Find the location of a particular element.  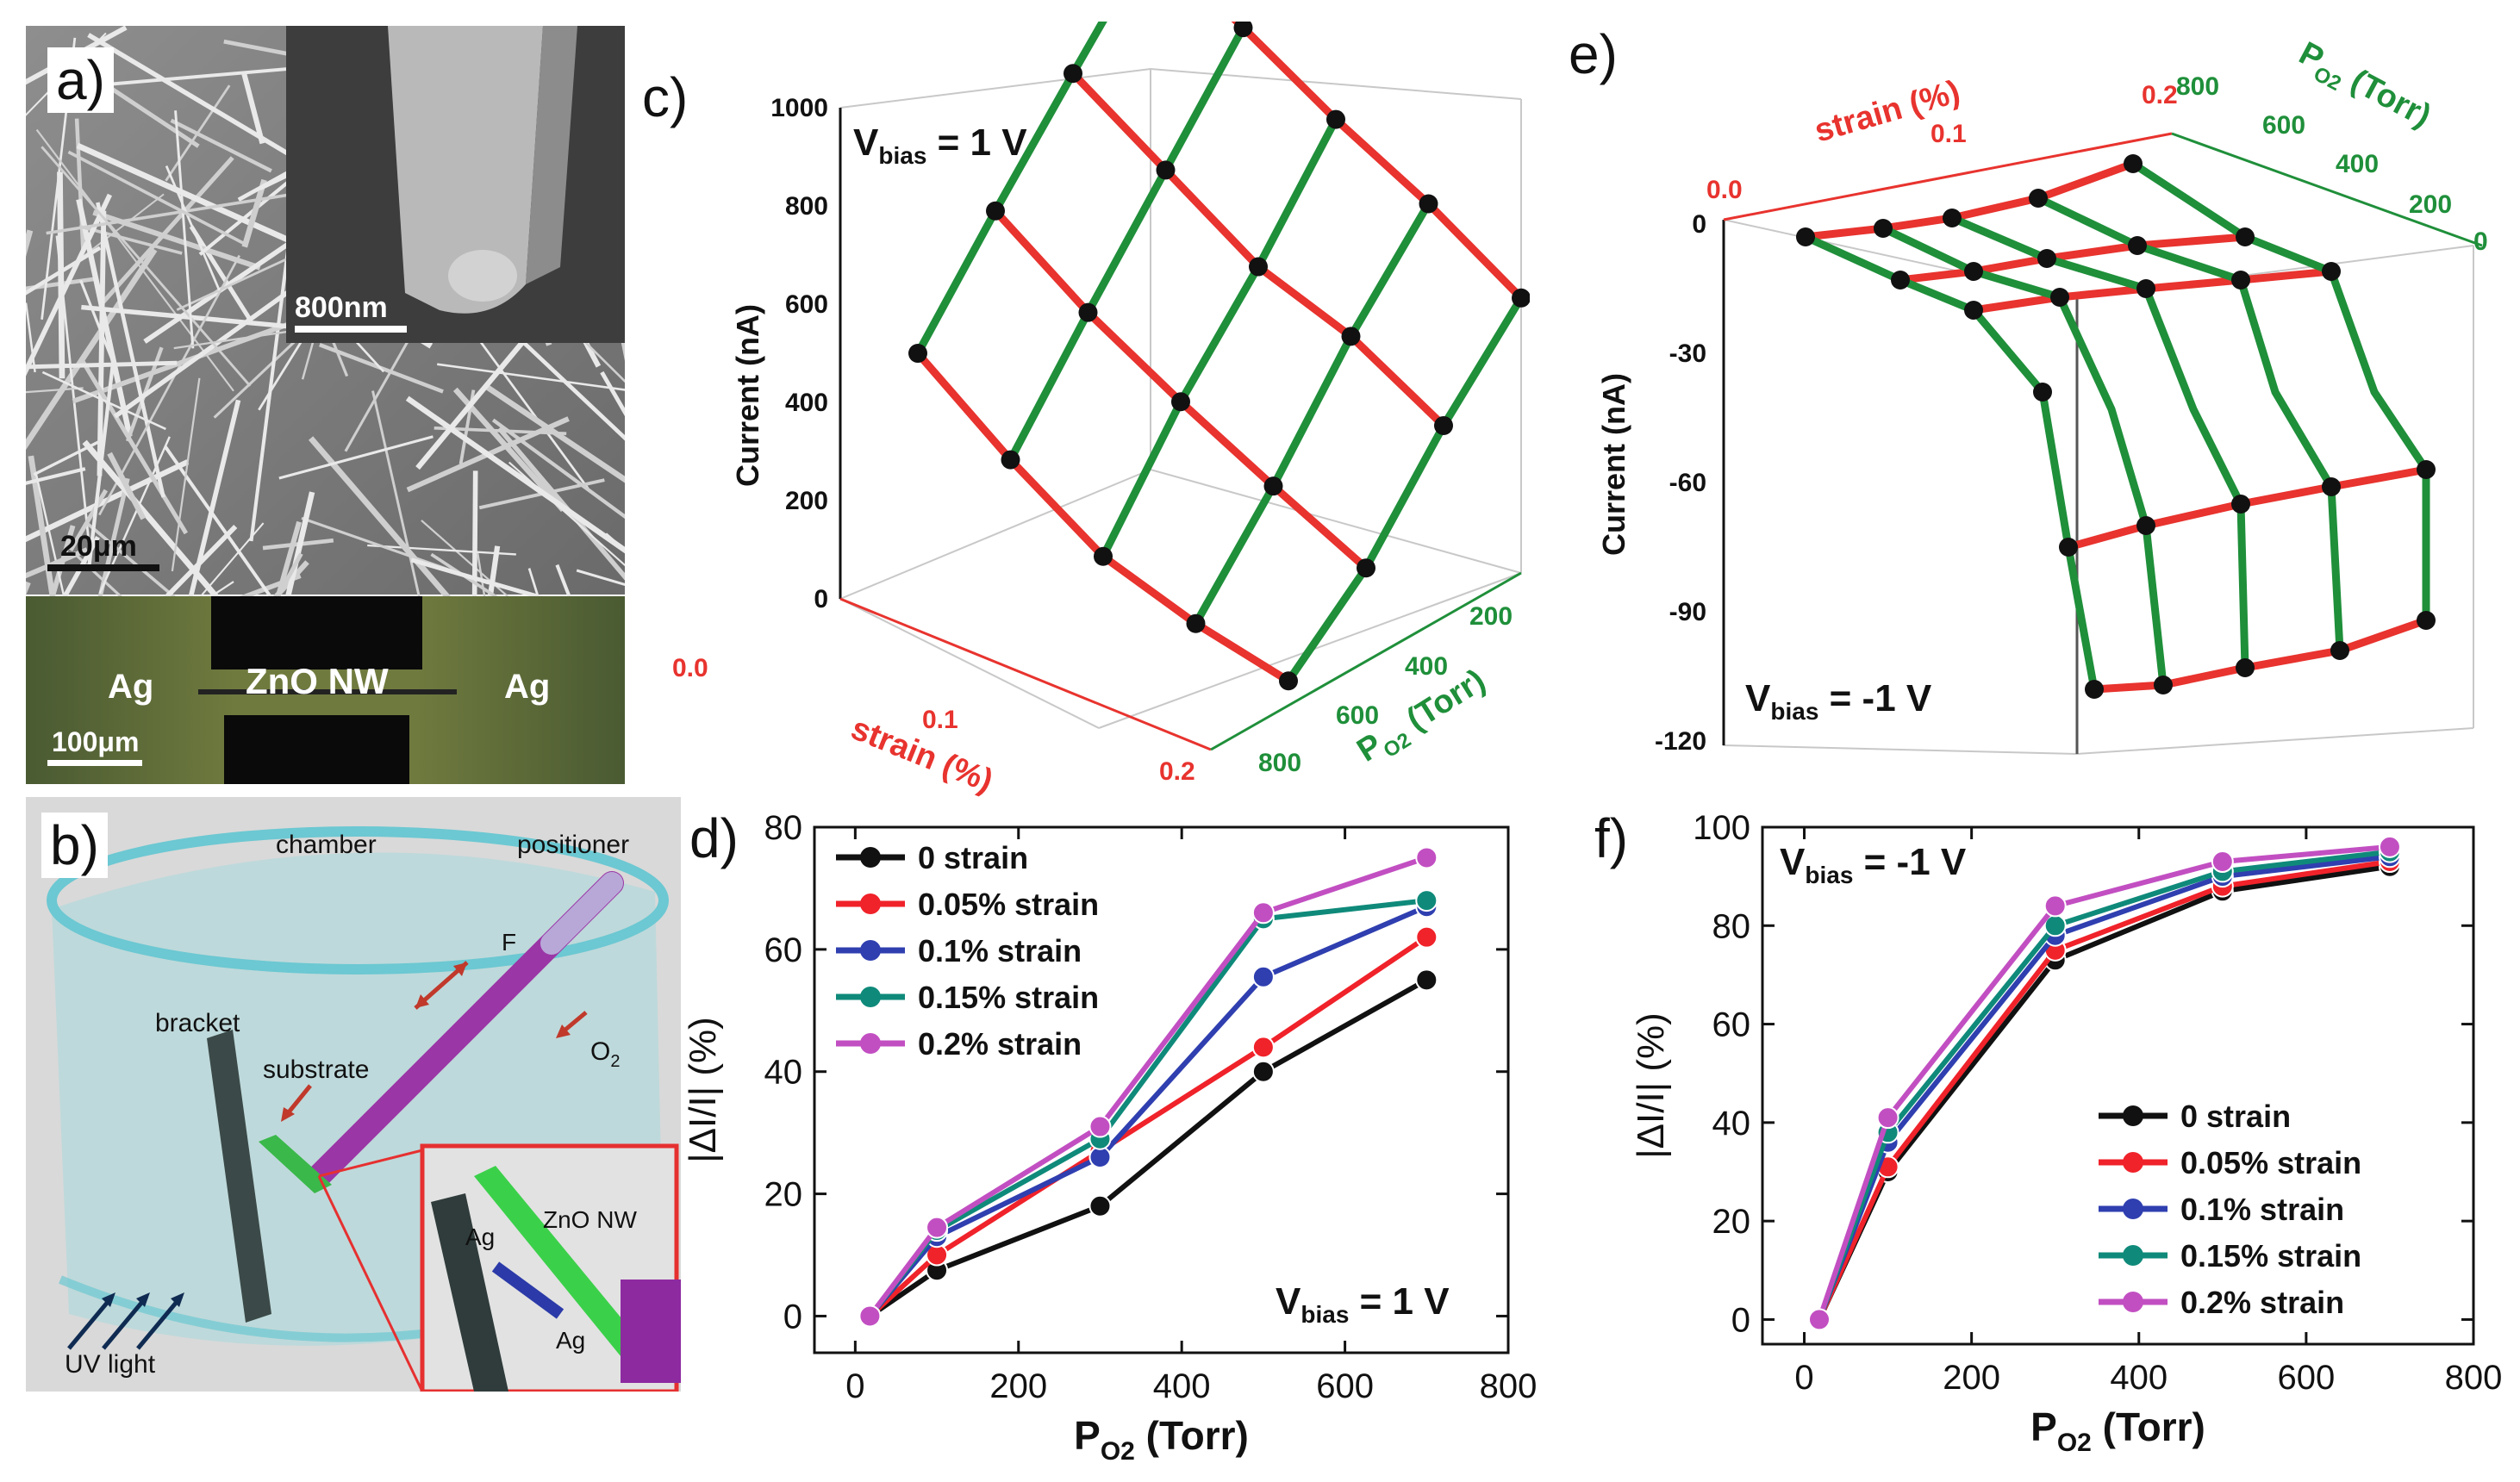

strain-tick-e-0: 0.0 is located at coordinates (1725, 190).